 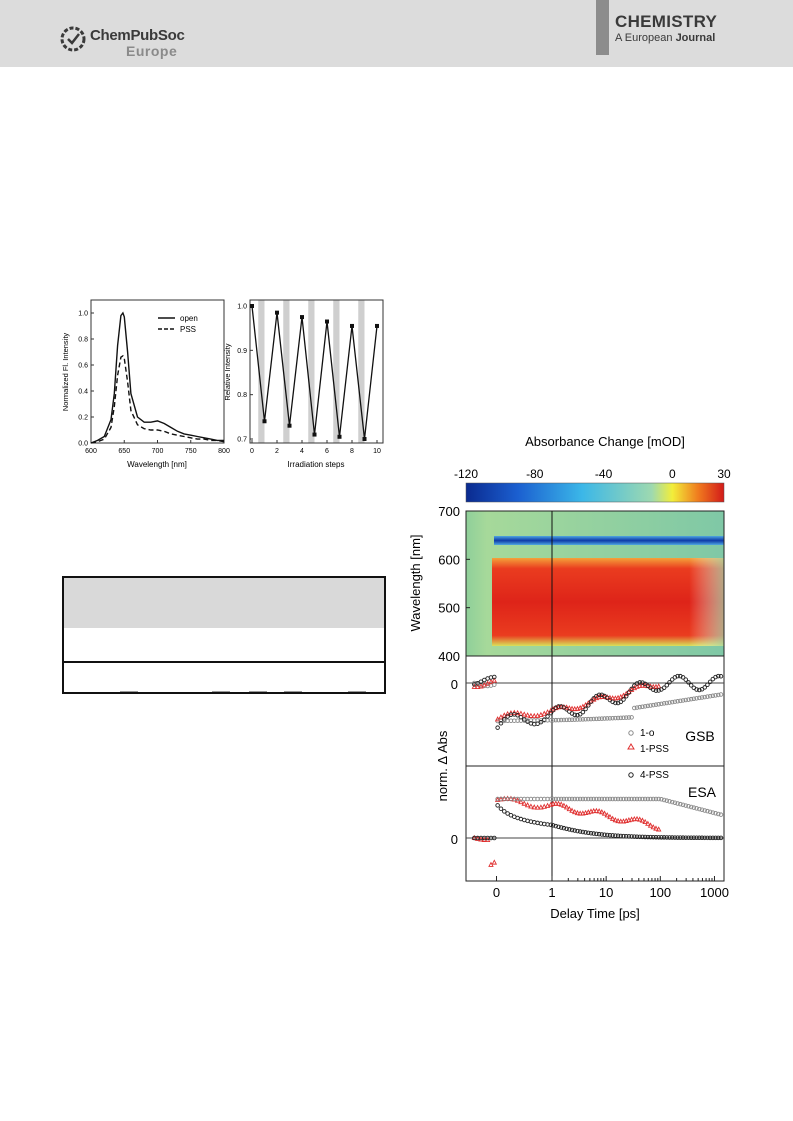 What do you see at coordinates (654, 775) in the screenshot?
I see `legend-4pss-label: 4-PSS` at bounding box center [654, 775].